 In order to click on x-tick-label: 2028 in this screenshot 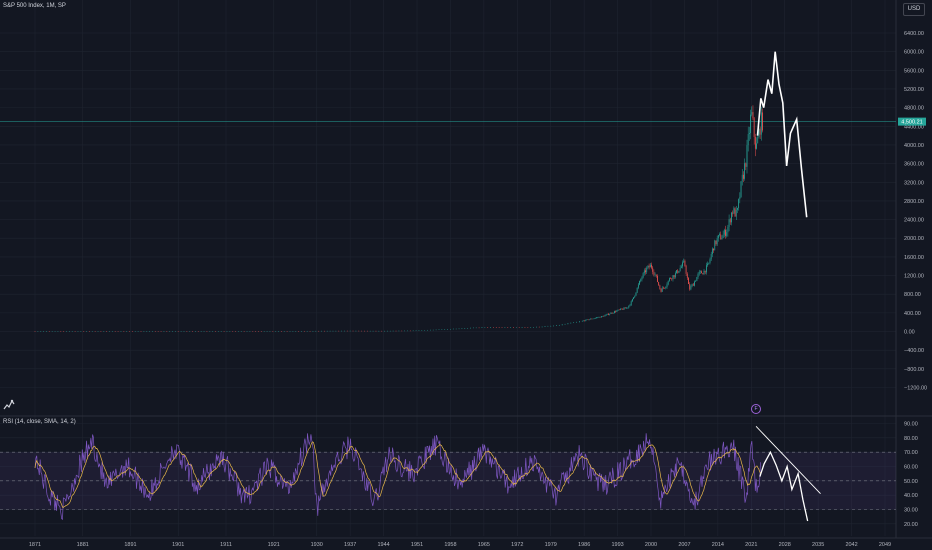, I will do `click(785, 545)`.